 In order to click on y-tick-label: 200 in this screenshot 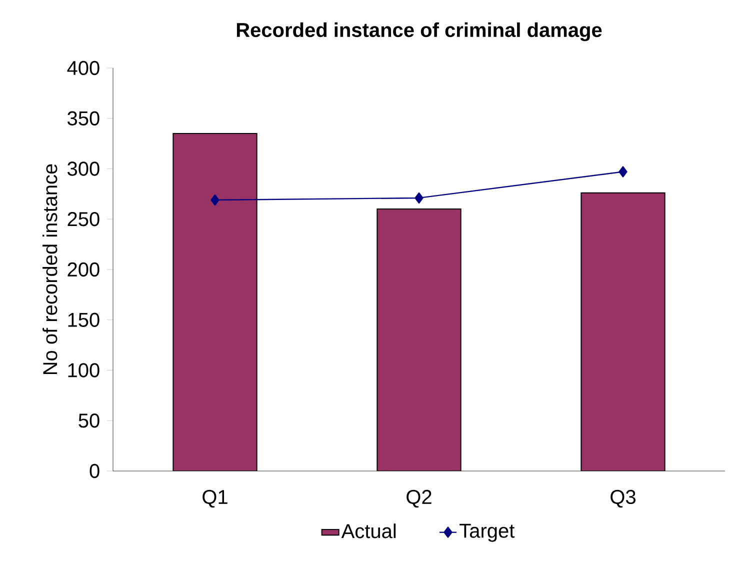, I will do `click(84, 269)`.